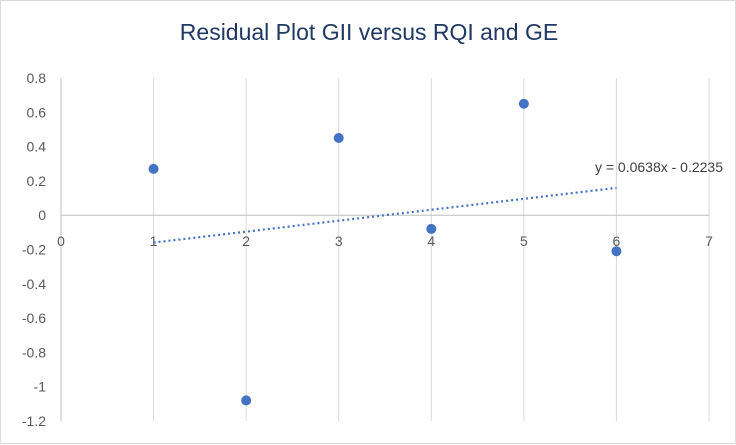  I want to click on chart-title: Residual Plot GII versus RQI and GE, so click(369, 32).